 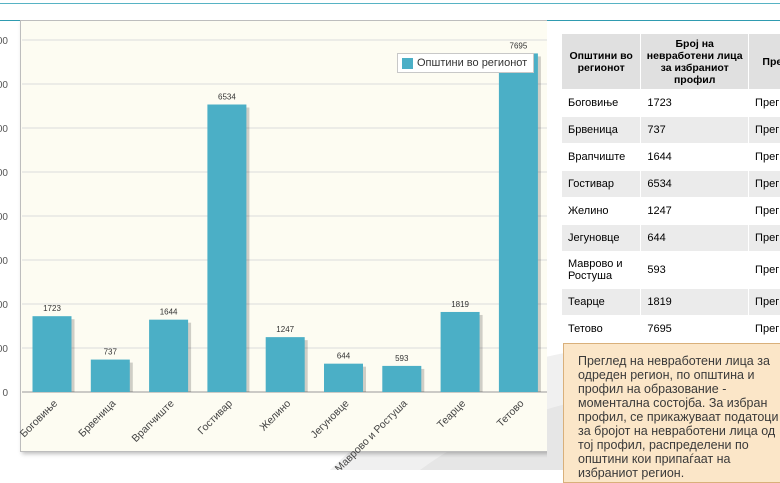 What do you see at coordinates (695, 238) in the screenshot?
I see `table-cell-count: 644` at bounding box center [695, 238].